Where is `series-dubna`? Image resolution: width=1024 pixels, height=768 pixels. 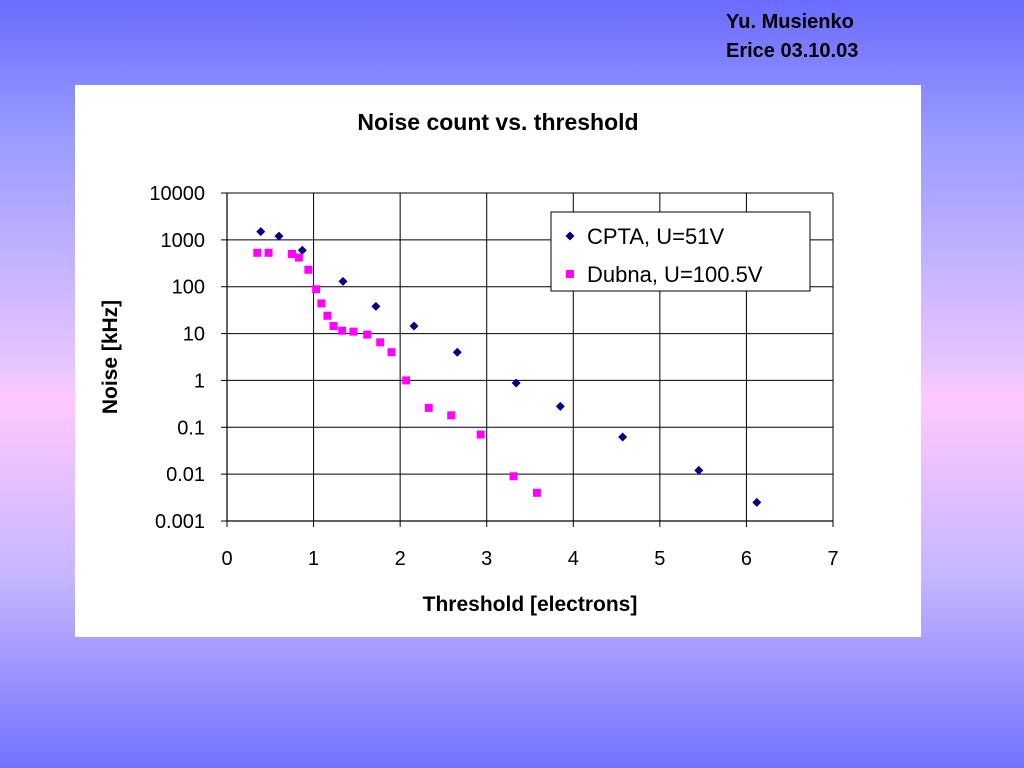 series-dubna is located at coordinates (397, 372).